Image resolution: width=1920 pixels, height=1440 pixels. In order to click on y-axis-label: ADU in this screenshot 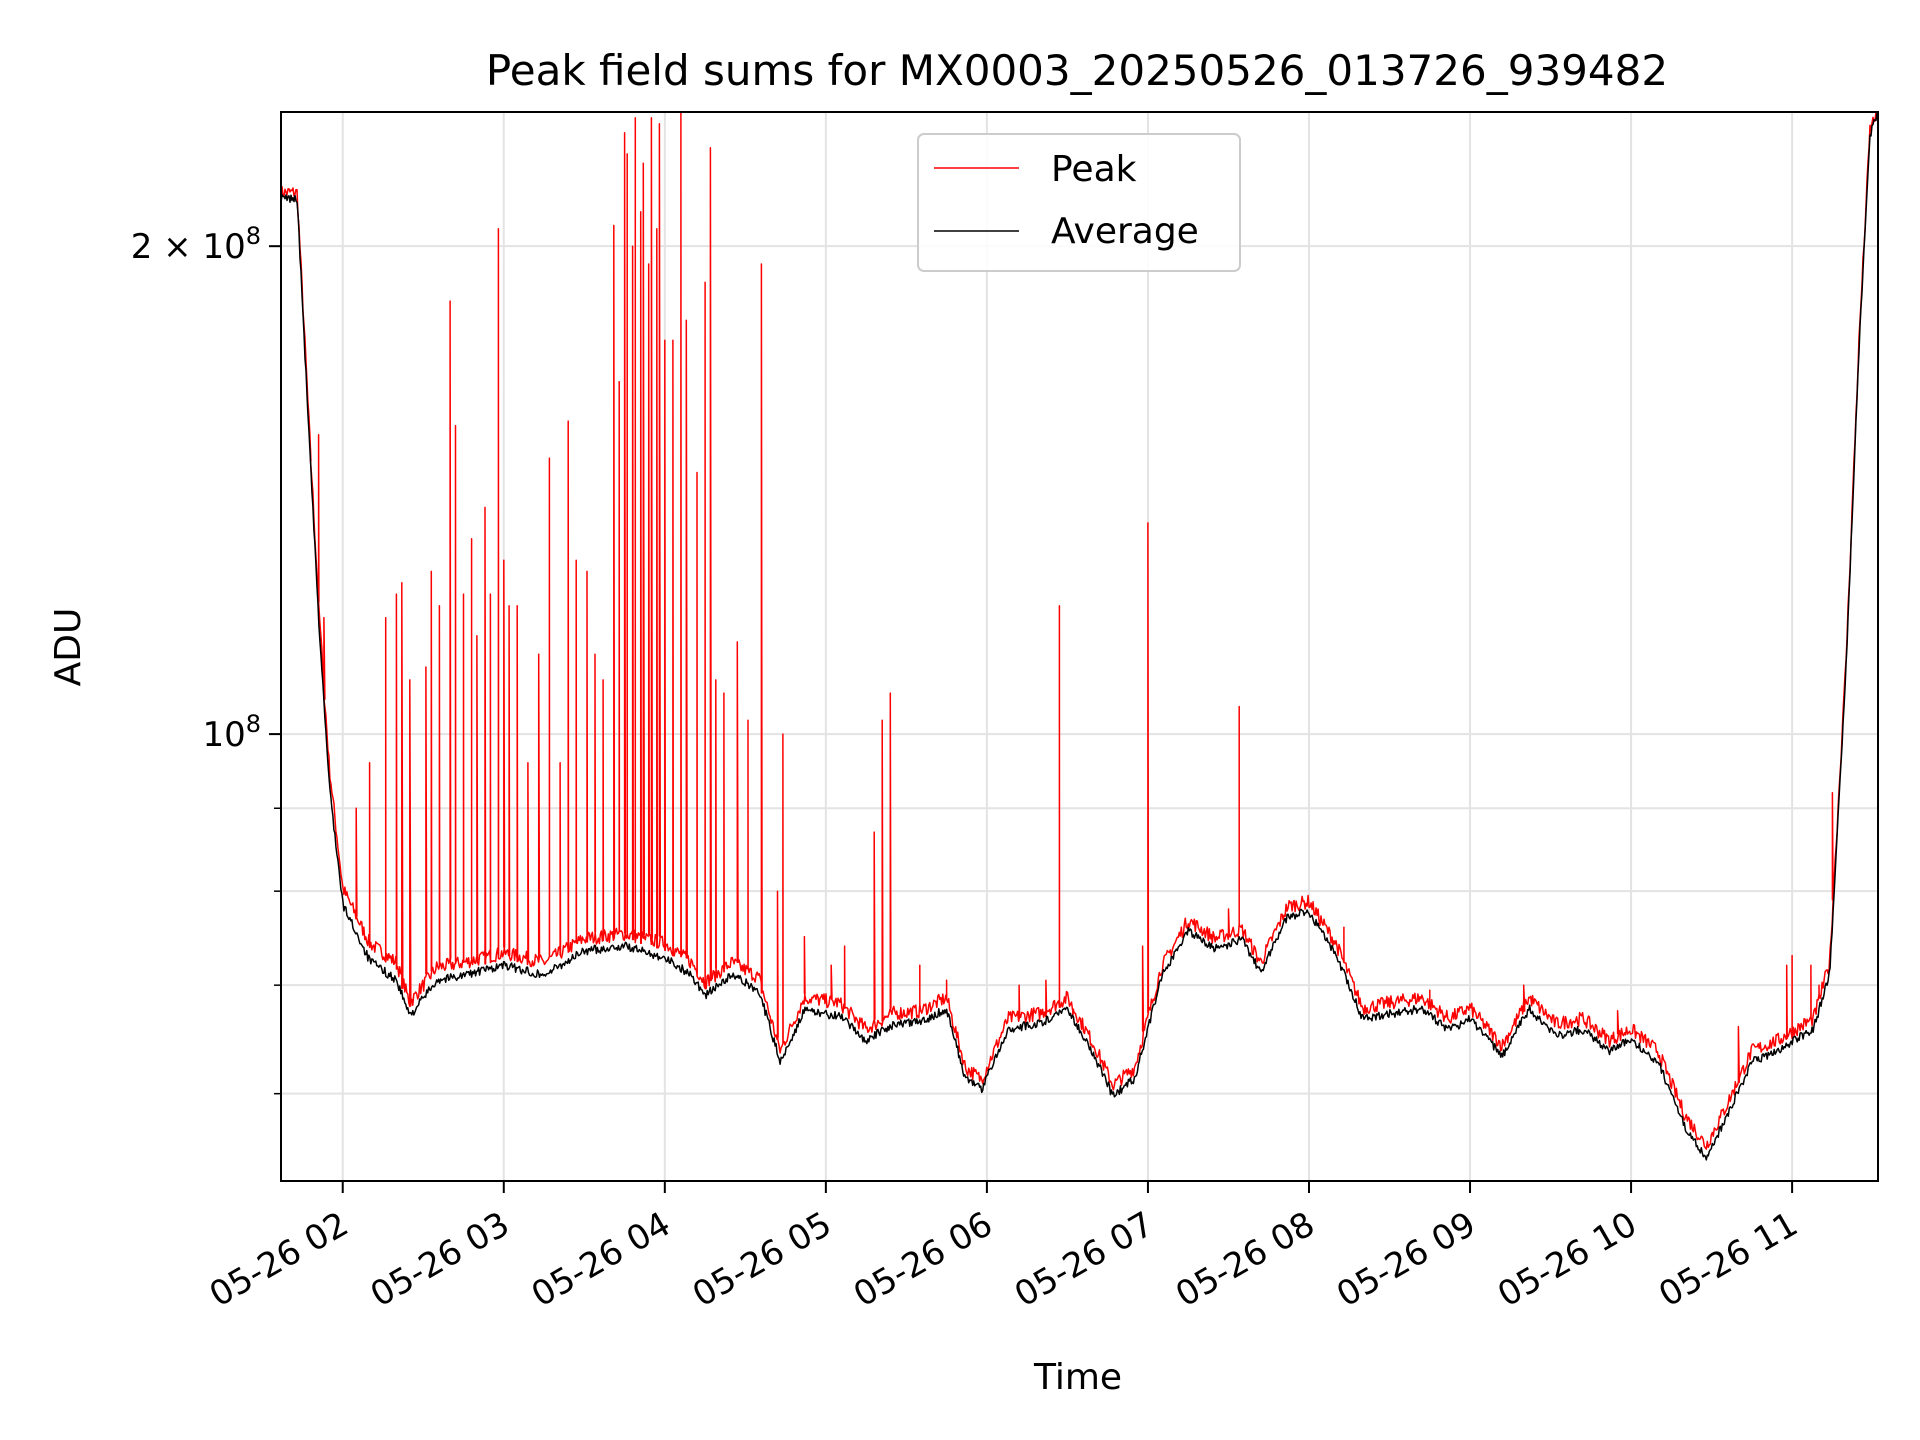, I will do `click(68, 647)`.